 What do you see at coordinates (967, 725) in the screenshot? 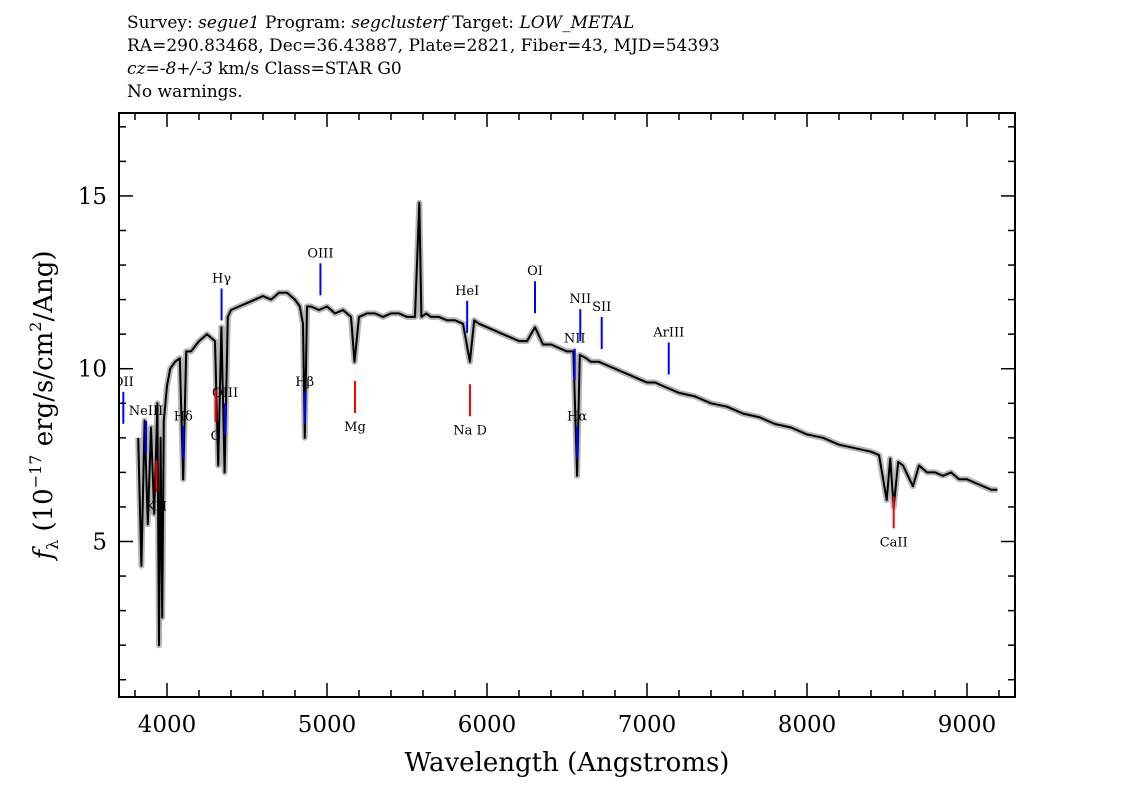
I see `x-tick-label: 9000` at bounding box center [967, 725].